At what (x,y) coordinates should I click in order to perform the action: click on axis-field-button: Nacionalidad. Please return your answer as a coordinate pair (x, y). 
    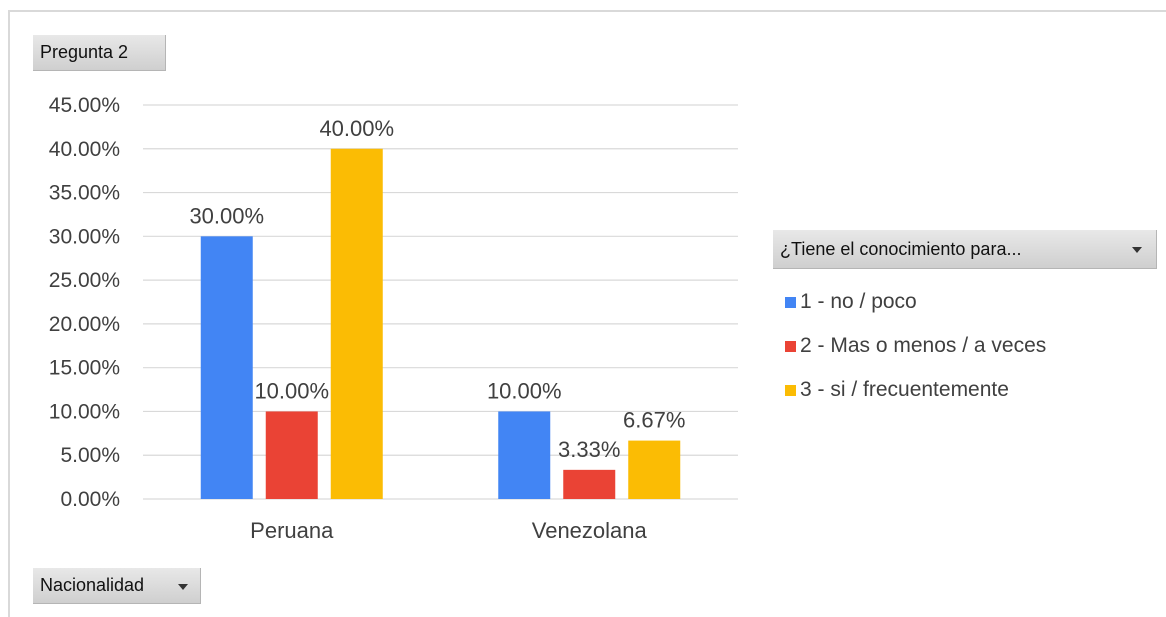
    Looking at the image, I should click on (117, 586).